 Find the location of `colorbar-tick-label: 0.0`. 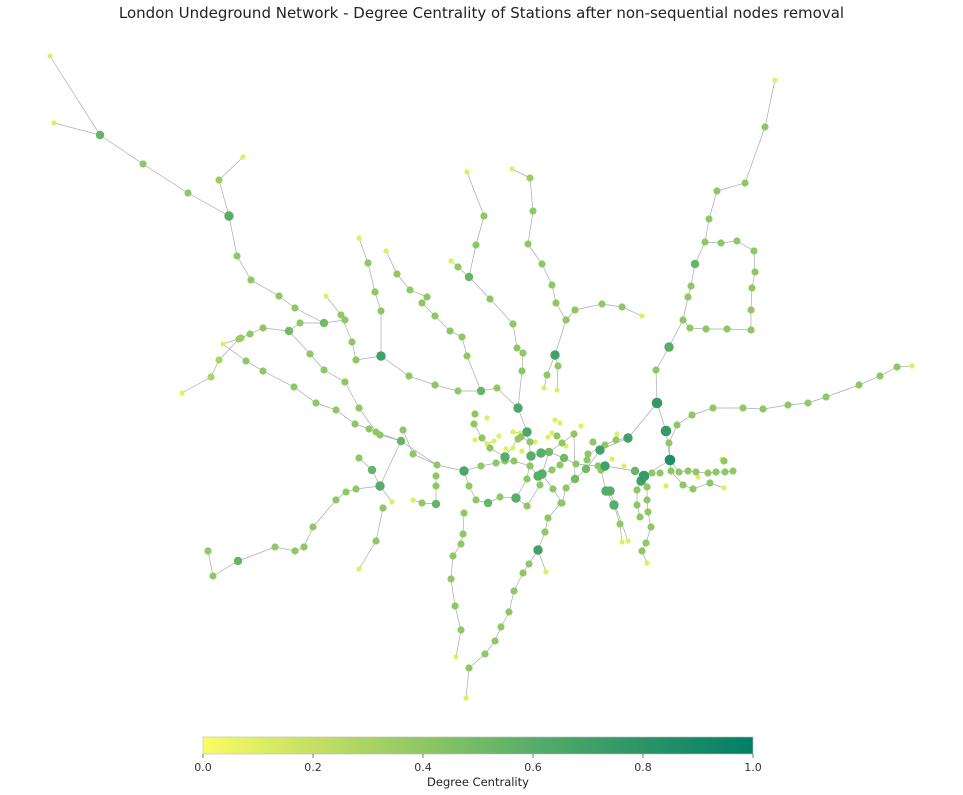

colorbar-tick-label: 0.0 is located at coordinates (203, 767).